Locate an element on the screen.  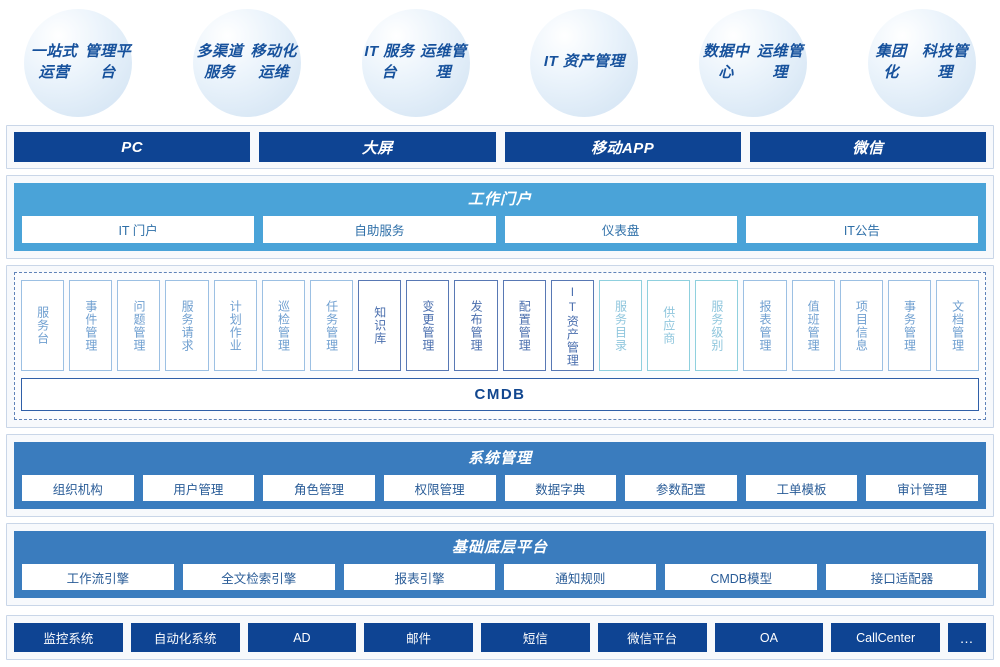
module-tile-label: 服务目录 is located at coordinates (620, 325).